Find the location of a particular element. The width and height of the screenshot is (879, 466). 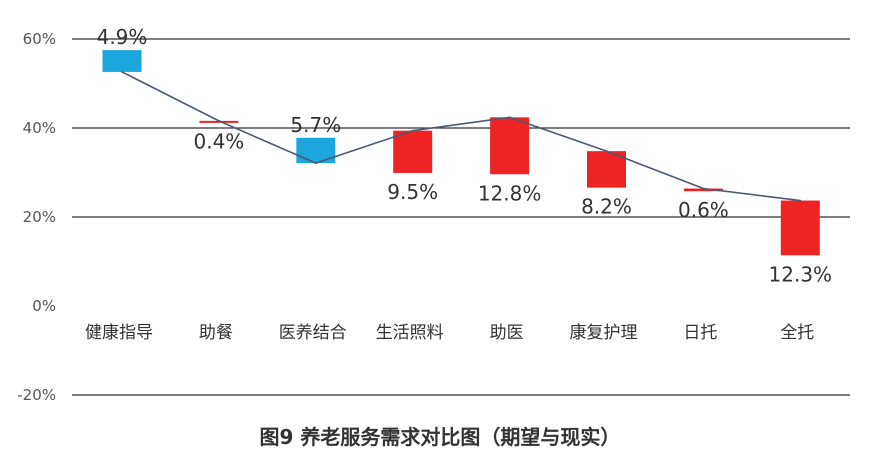

data-label: 5.7% is located at coordinates (315, 125).